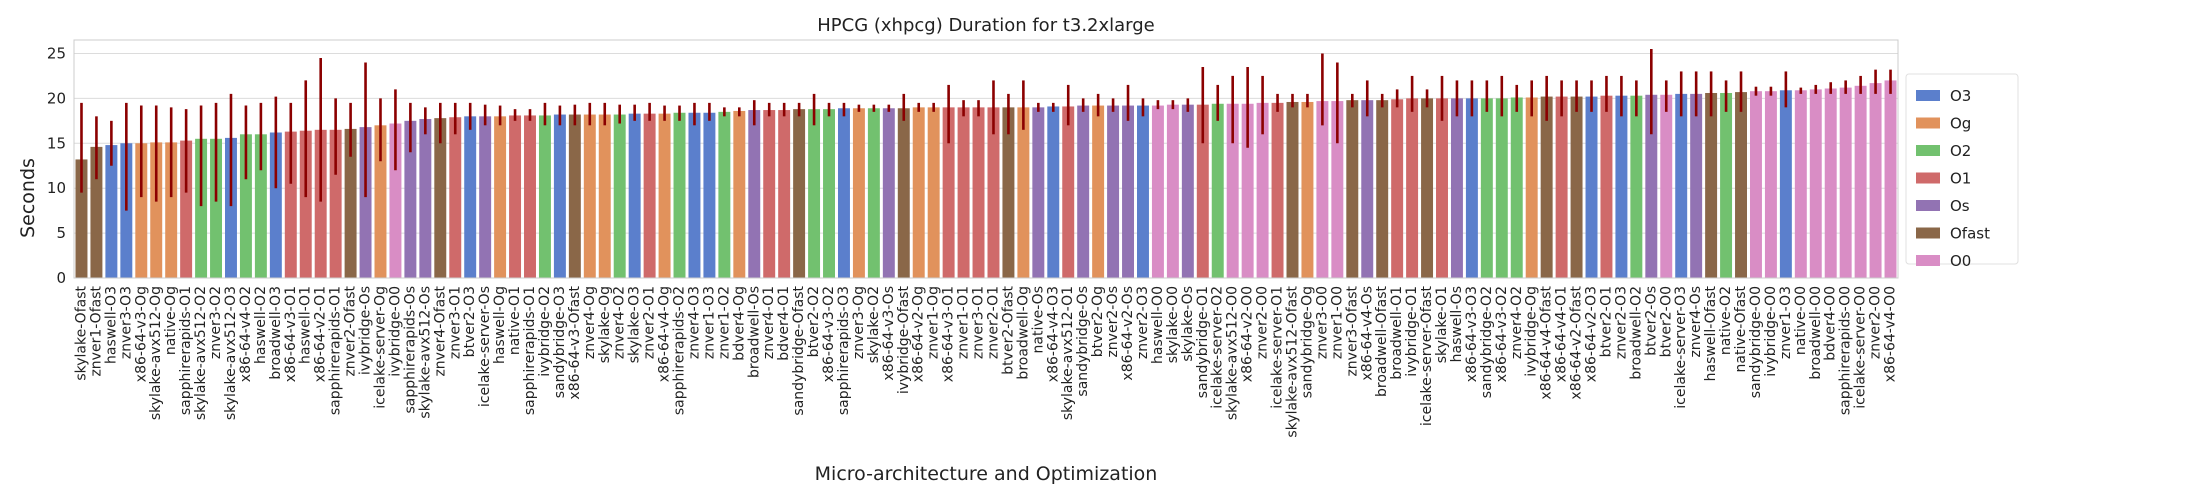 The width and height of the screenshot is (2200, 504). Describe the element at coordinates (306, 325) in the screenshot. I see `x-tick-label: haswell-O1` at that location.